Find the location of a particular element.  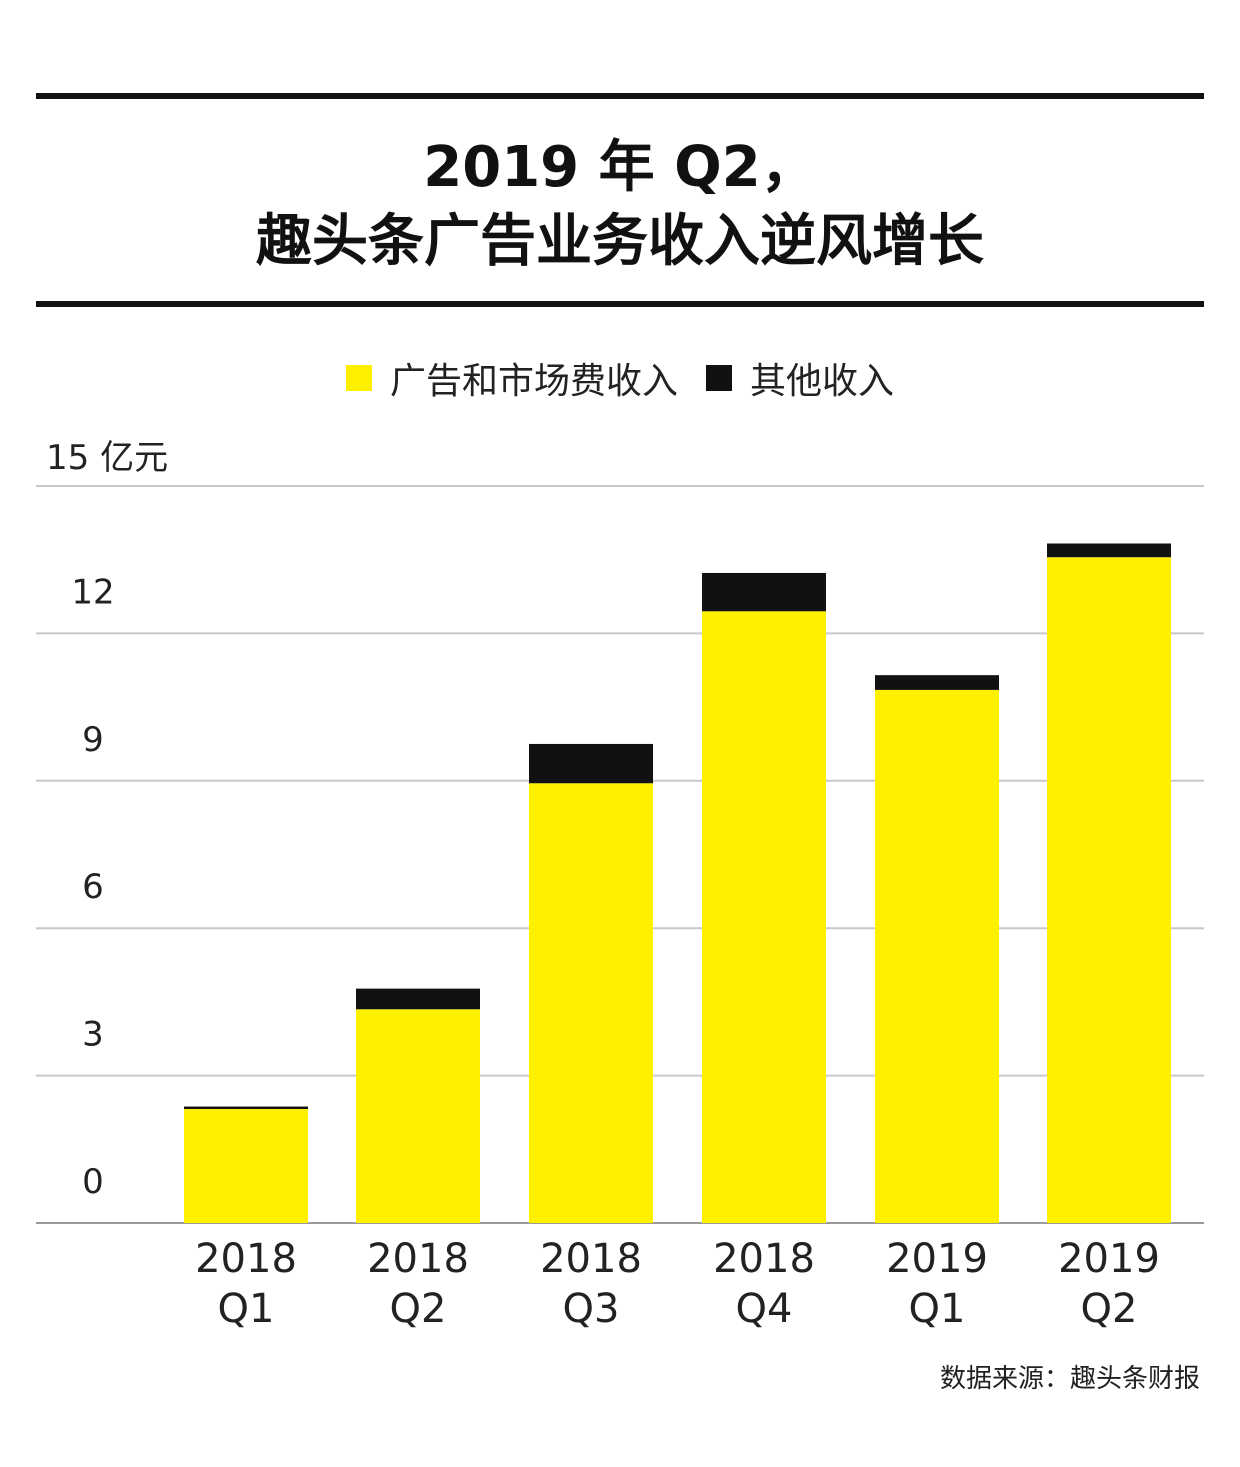

legend-swatch-ad-revenue is located at coordinates (358, 378).